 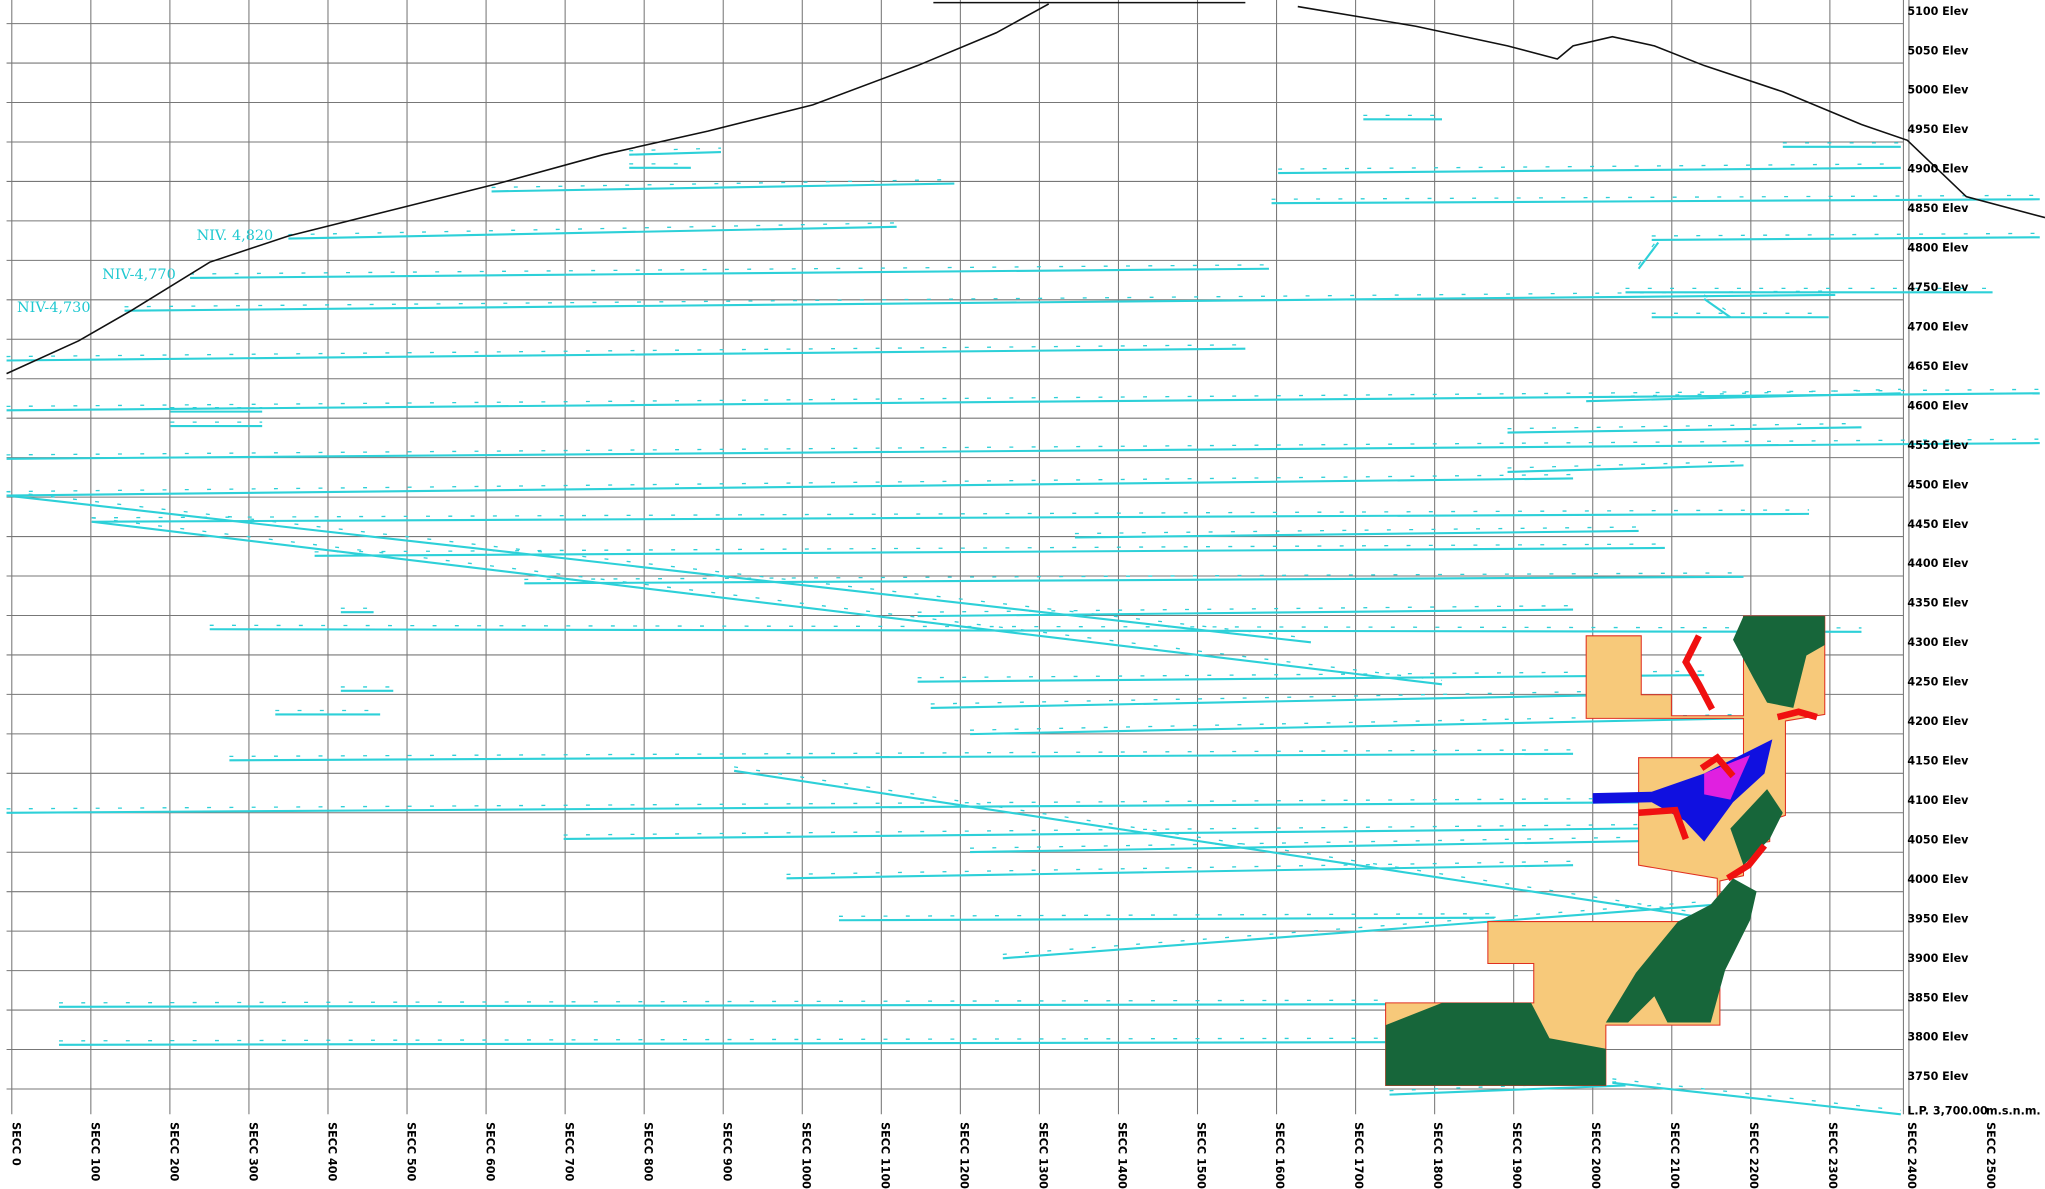 What do you see at coordinates (1938, 642) in the screenshot?
I see `elevation-label: 4300 Elev` at bounding box center [1938, 642].